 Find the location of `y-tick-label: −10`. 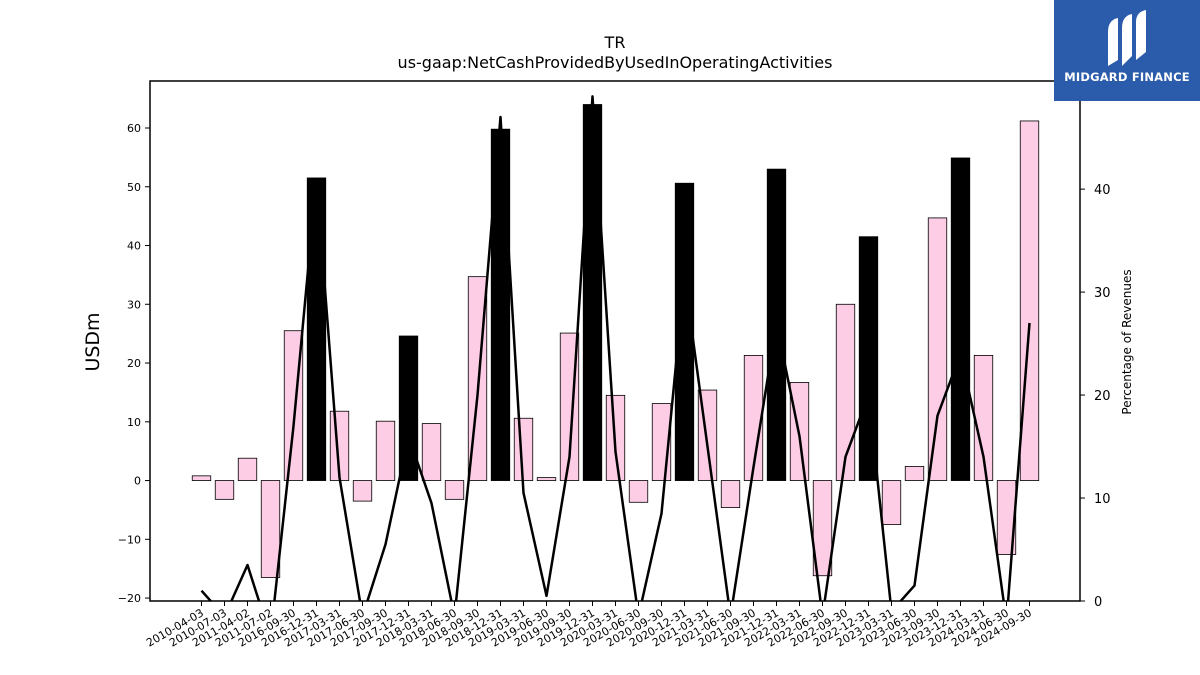

y-tick-label: −10 is located at coordinates (129, 539).